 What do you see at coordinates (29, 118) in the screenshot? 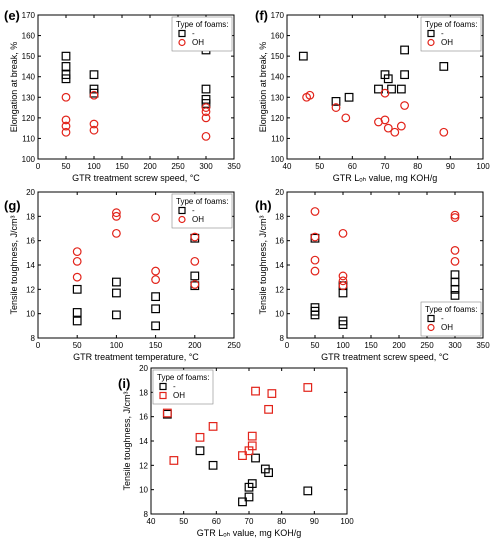
I see `y-tick-label: 120` at bounding box center [29, 118].